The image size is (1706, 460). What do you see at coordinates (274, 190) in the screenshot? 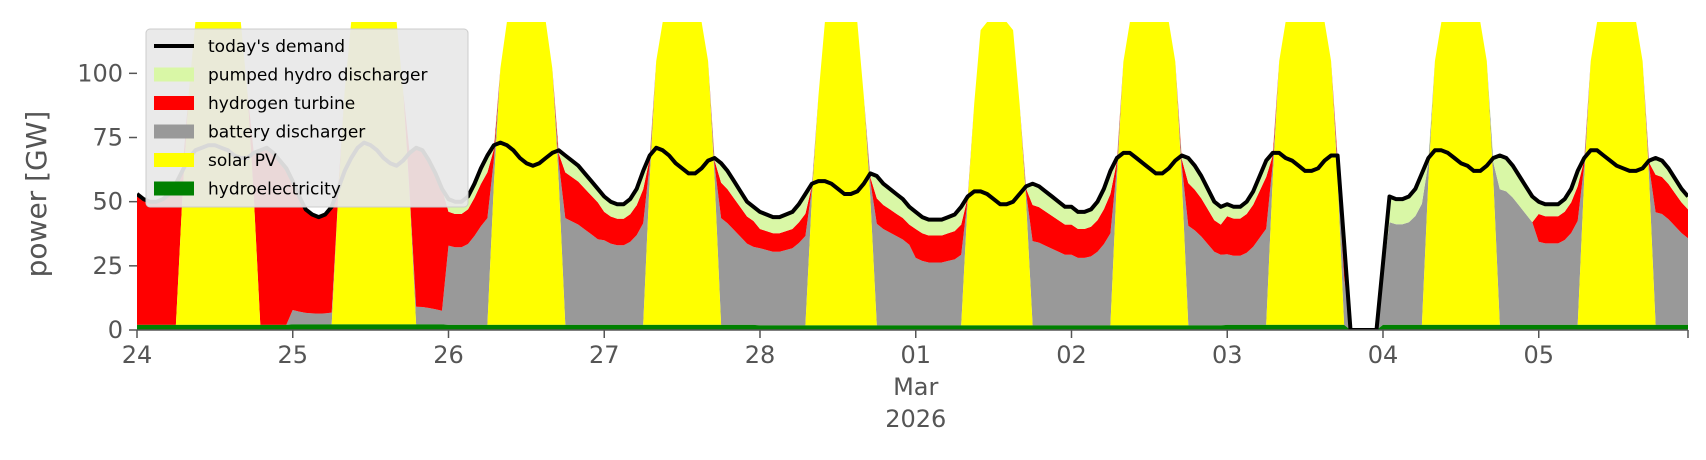
I see `legend-label: hydroelectricity` at bounding box center [274, 190].